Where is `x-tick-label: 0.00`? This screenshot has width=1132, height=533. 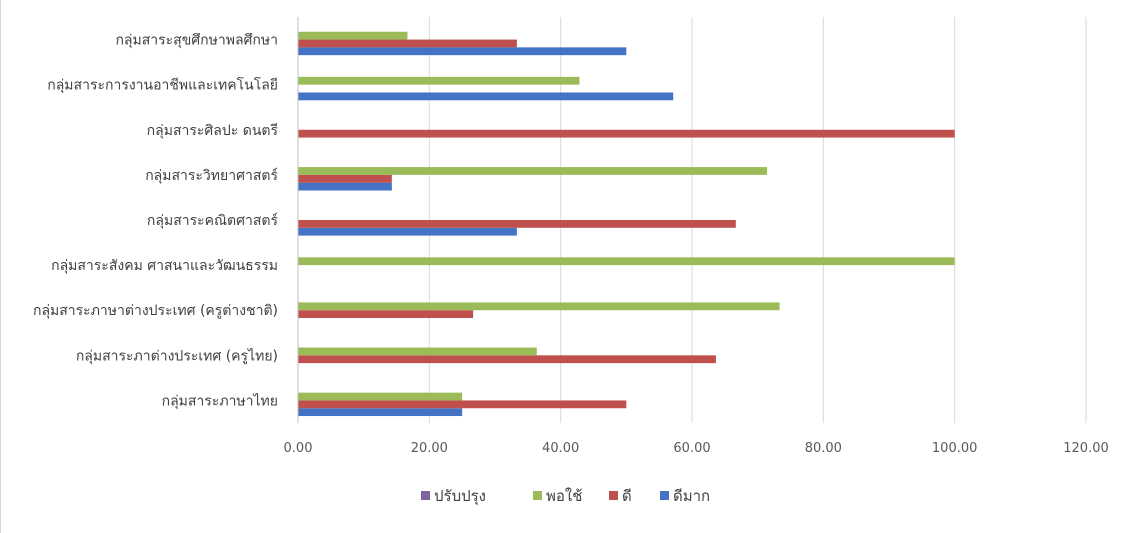
x-tick-label: 0.00 is located at coordinates (298, 448).